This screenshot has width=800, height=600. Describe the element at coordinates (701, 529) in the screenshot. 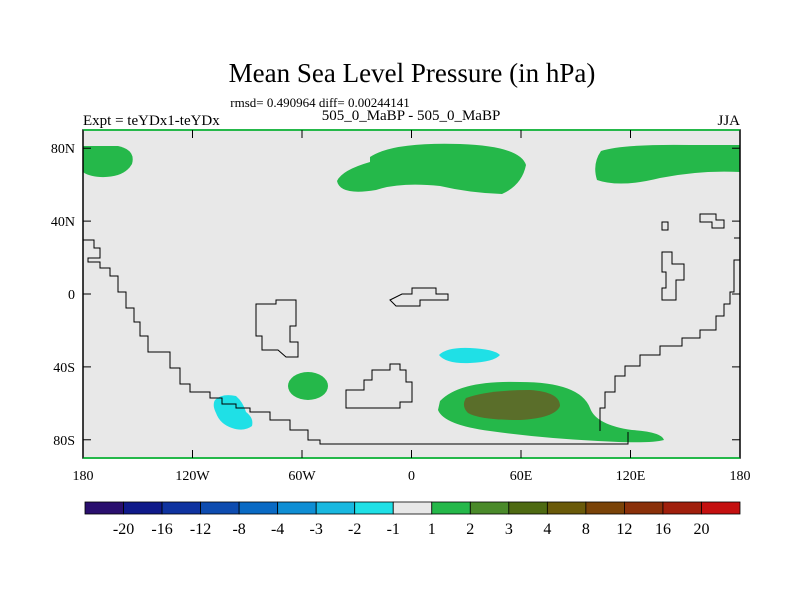

I see `colorbar-label: 20` at that location.